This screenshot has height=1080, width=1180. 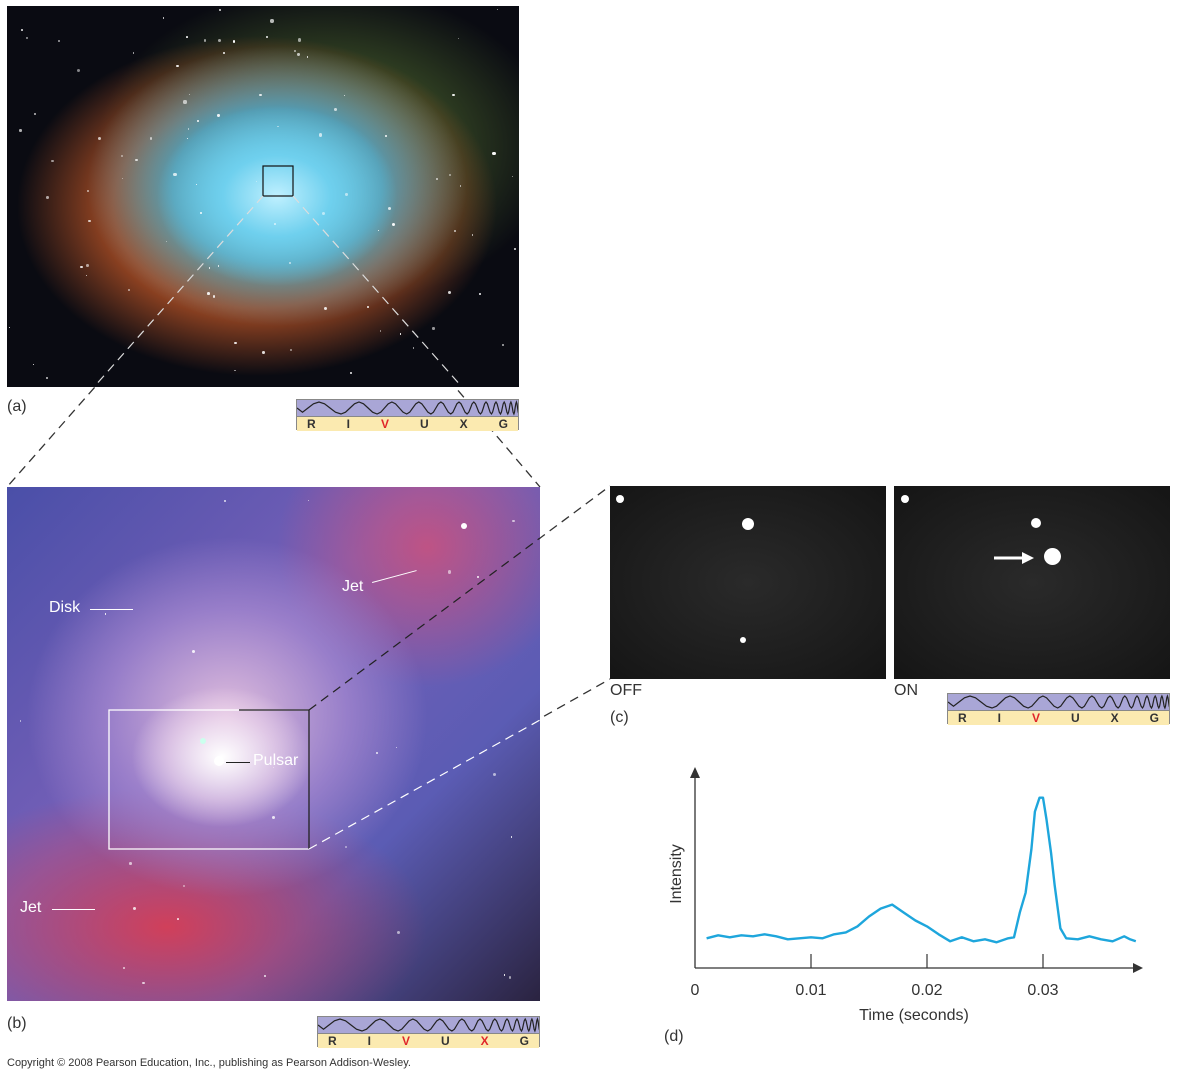 I want to click on off-label: OFF, so click(x=626, y=690).